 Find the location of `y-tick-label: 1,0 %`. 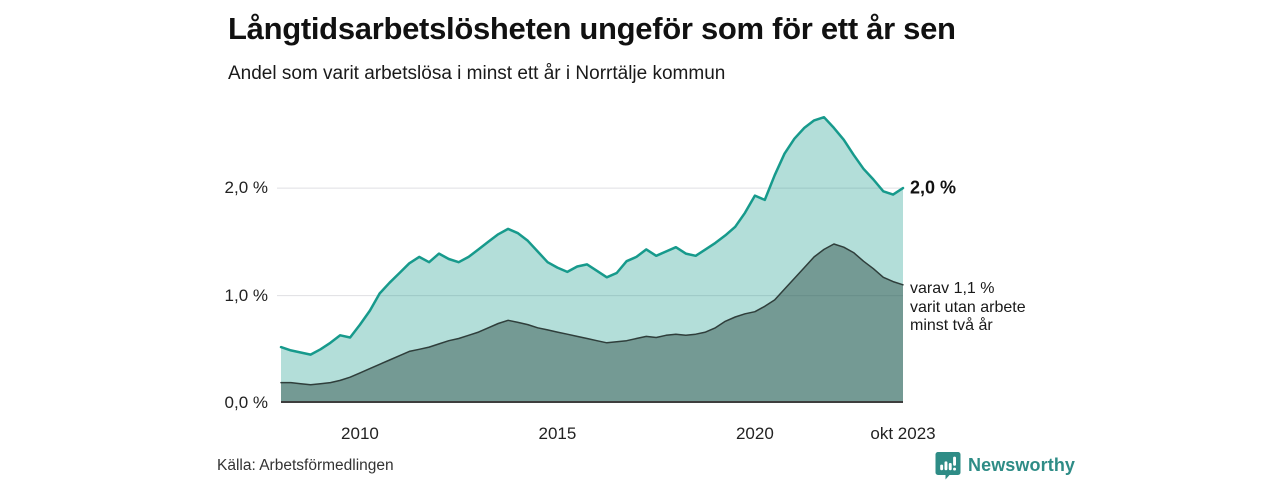

y-tick-label: 1,0 % is located at coordinates (246, 295).